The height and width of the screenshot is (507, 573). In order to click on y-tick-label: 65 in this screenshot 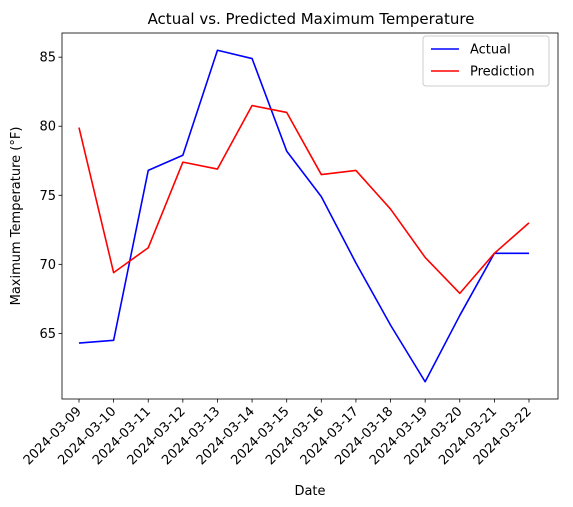, I will do `click(47, 334)`.